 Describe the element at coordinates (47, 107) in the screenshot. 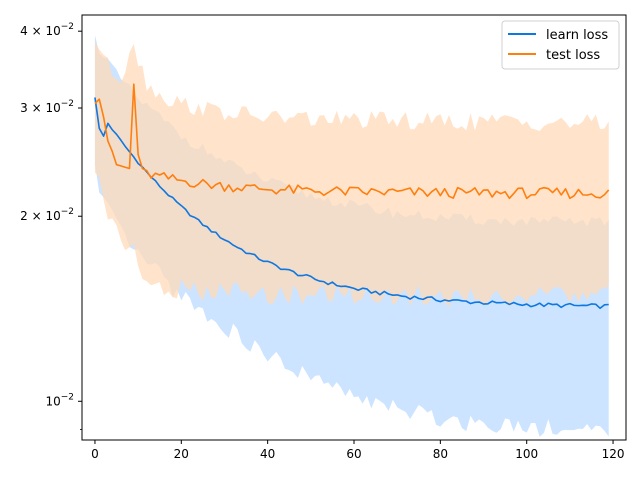

I see `y-tick-label: 3 × 10⁻²` at that location.